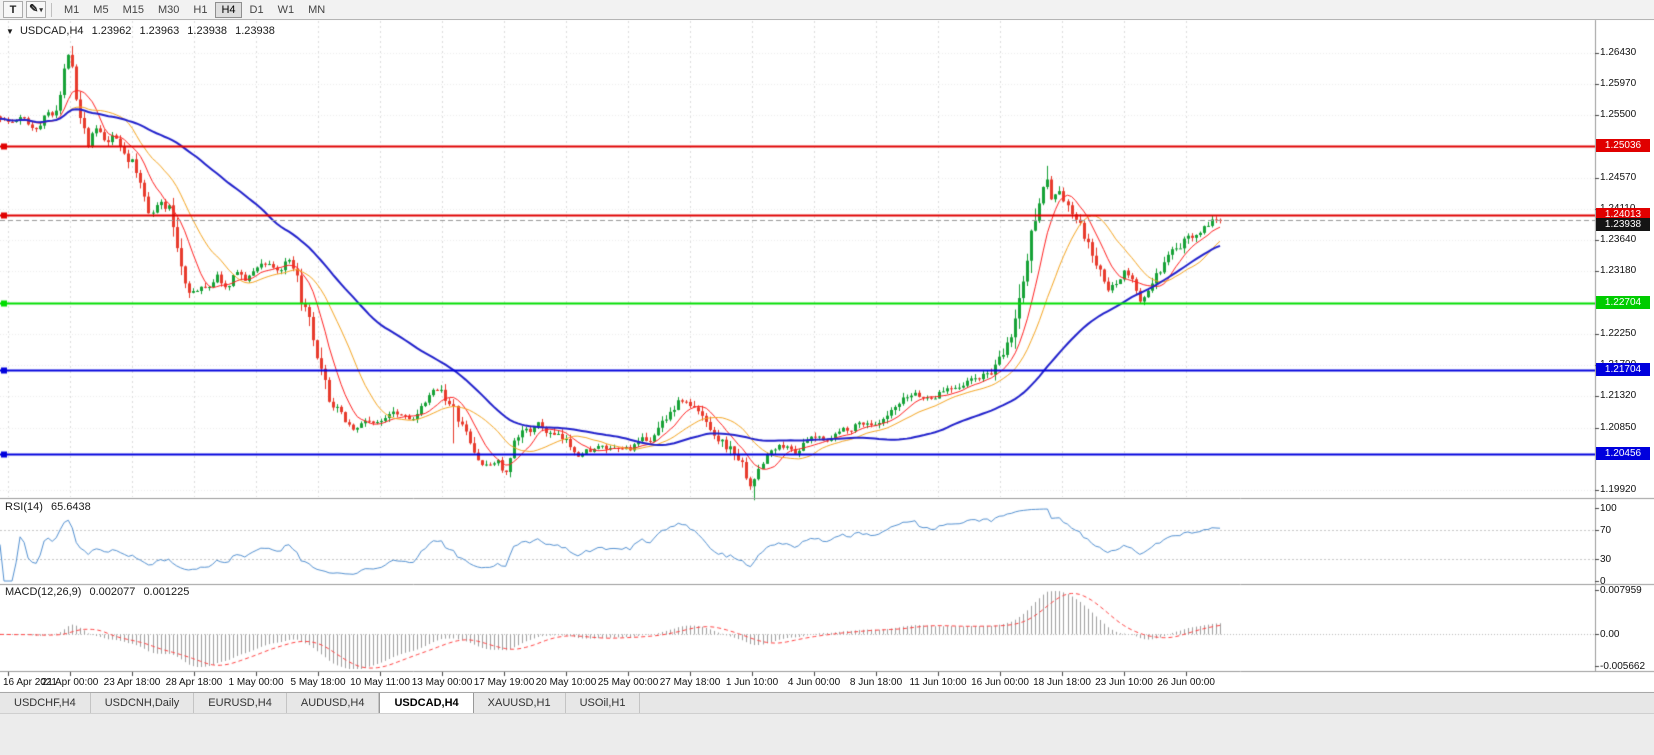 The height and width of the screenshot is (755, 1654). I want to click on price-axis-label: 1.26430, so click(1618, 52).